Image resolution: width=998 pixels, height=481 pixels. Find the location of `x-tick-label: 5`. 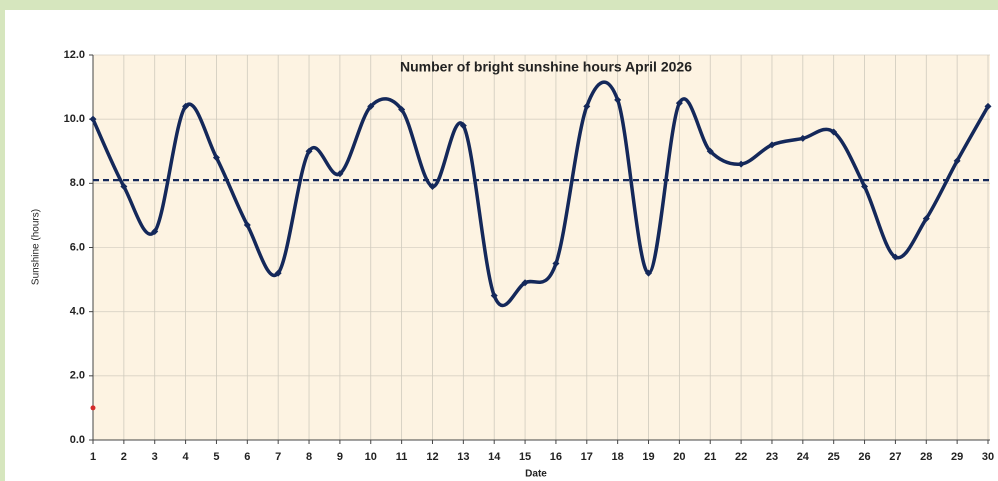

x-tick-label: 5 is located at coordinates (216, 457).